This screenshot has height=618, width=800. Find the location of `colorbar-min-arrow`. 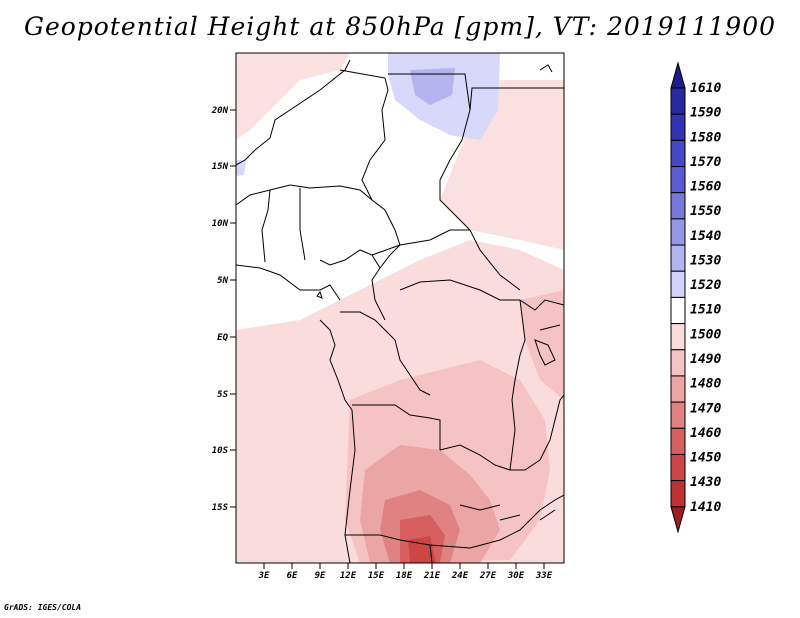

colorbar-min-arrow is located at coordinates (678, 520).